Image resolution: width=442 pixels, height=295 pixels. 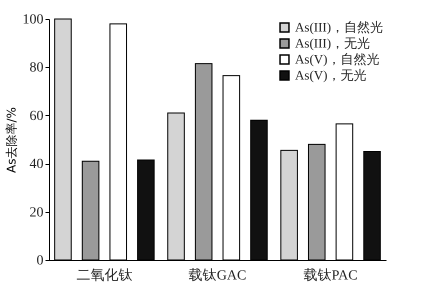 I want to click on x-tick-label: 二氧化钛, so click(x=104, y=276).